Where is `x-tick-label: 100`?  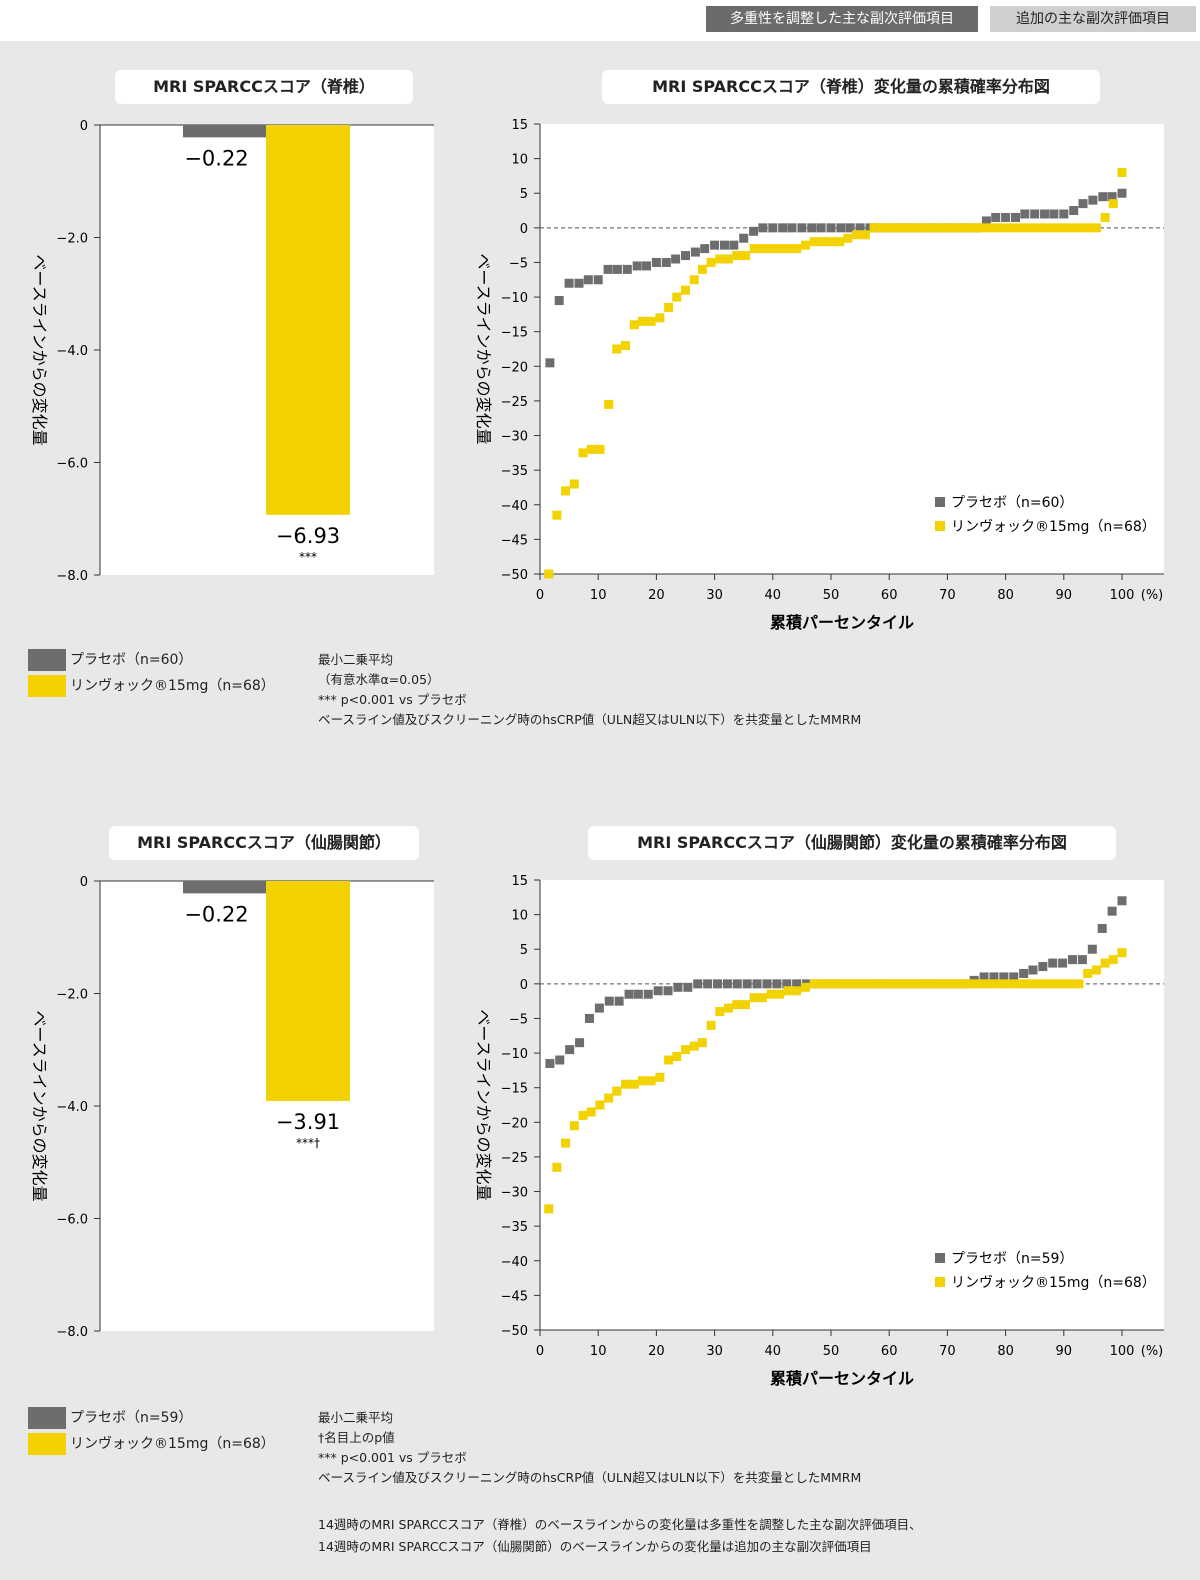
x-tick-label: 100 is located at coordinates (1122, 1351).